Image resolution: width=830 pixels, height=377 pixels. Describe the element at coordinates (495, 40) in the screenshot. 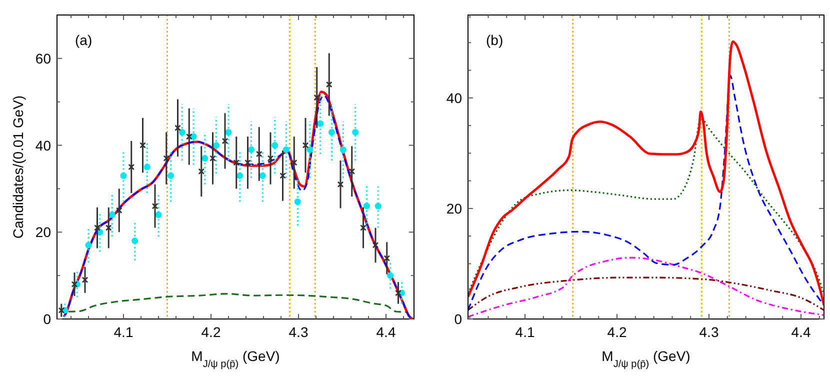

I see `annotation: (b)` at that location.